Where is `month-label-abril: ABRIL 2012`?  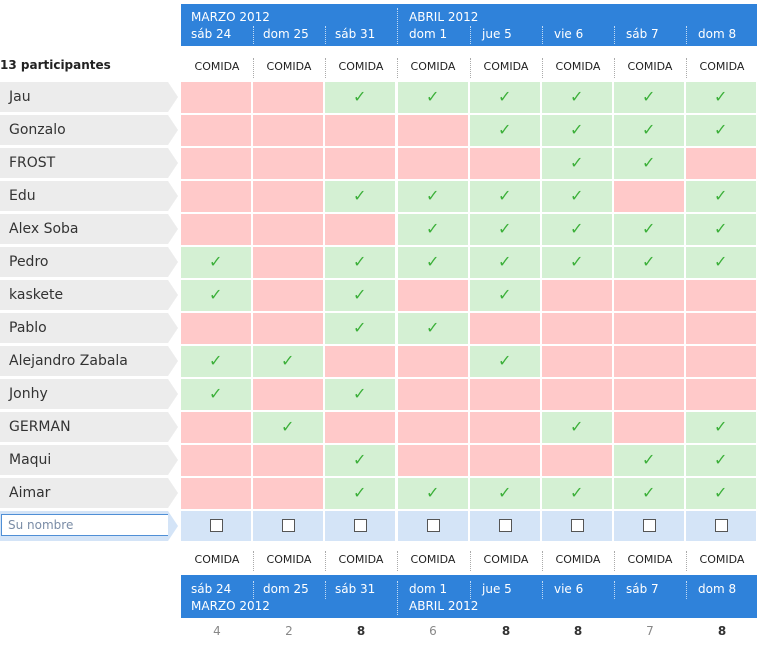 month-label-abril: ABRIL 2012 is located at coordinates (444, 606).